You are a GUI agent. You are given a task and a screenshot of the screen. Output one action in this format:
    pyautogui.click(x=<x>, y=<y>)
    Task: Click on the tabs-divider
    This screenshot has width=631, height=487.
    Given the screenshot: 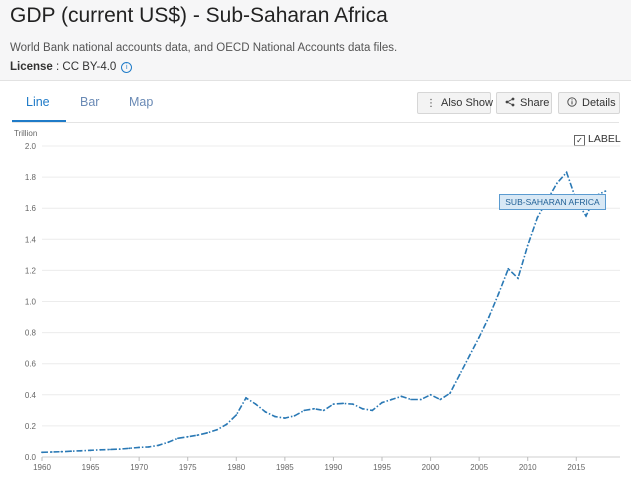 What is the action you would take?
    pyautogui.click(x=315, y=122)
    